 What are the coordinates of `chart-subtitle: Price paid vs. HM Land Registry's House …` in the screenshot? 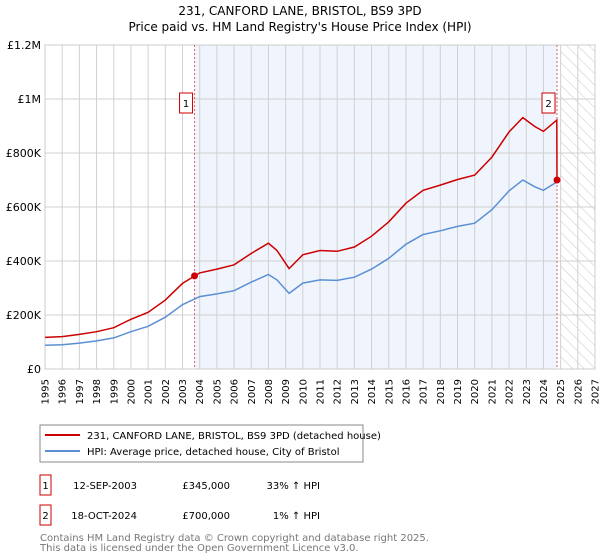 It's located at (299, 27).